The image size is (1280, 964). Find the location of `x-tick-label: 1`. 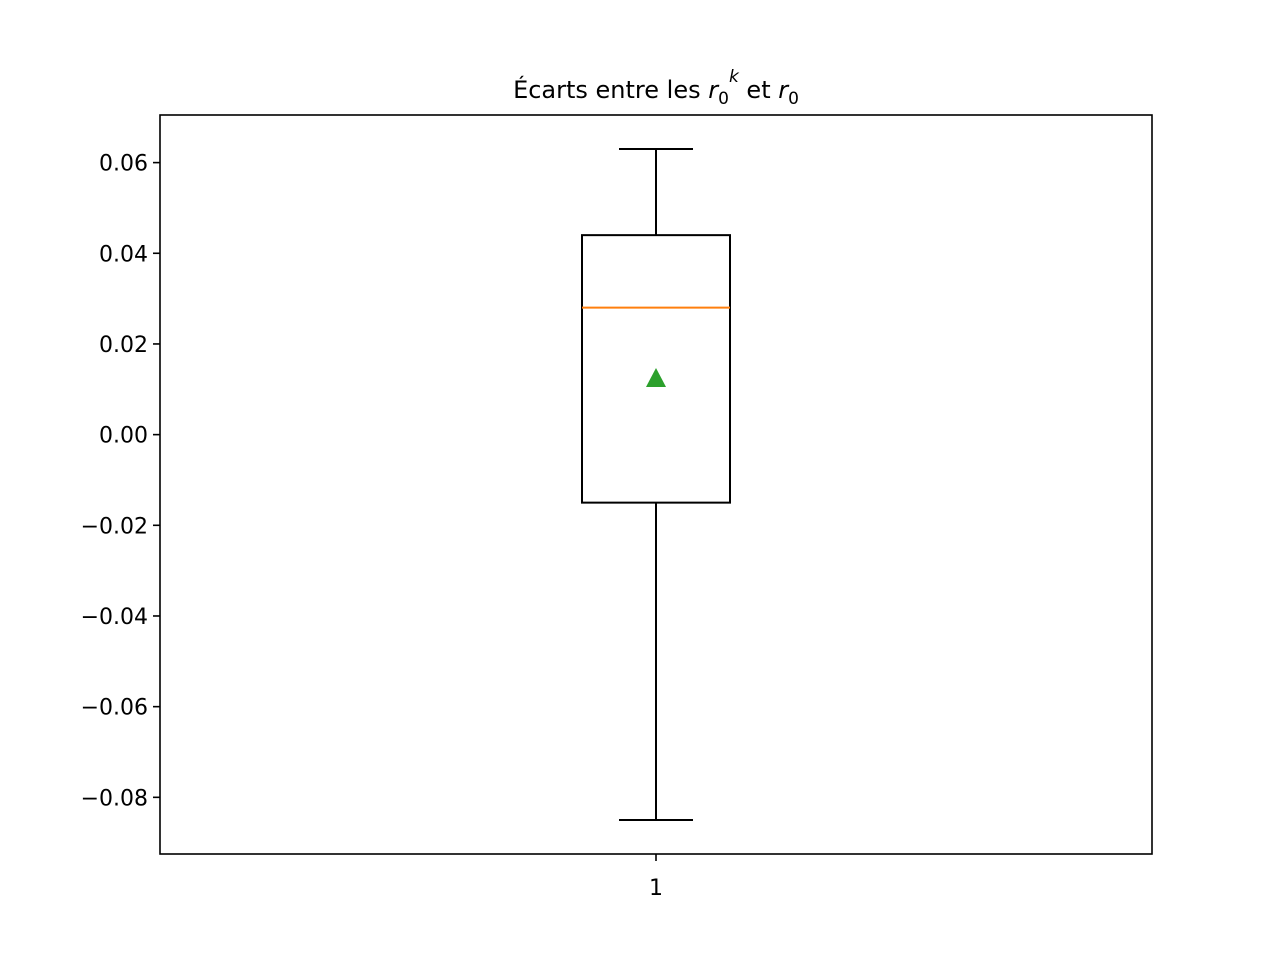

x-tick-label: 1 is located at coordinates (656, 888).